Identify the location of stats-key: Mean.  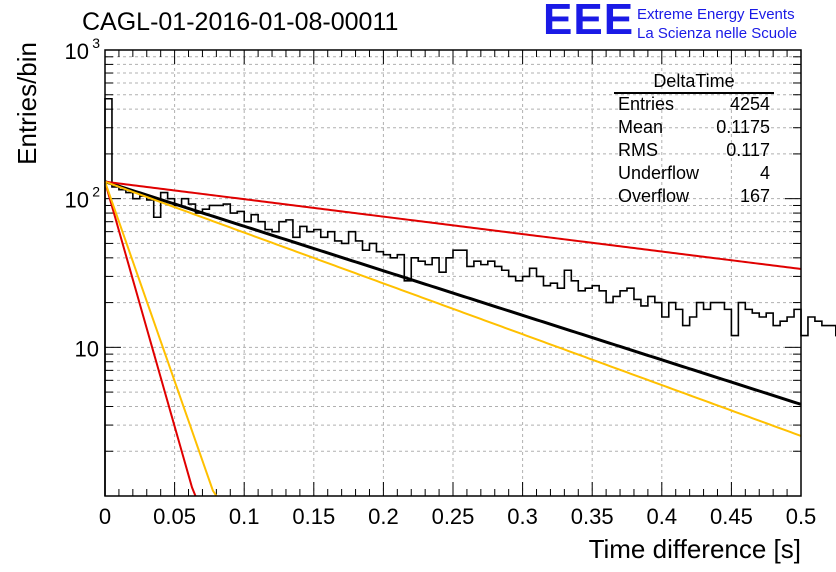
(641, 127).